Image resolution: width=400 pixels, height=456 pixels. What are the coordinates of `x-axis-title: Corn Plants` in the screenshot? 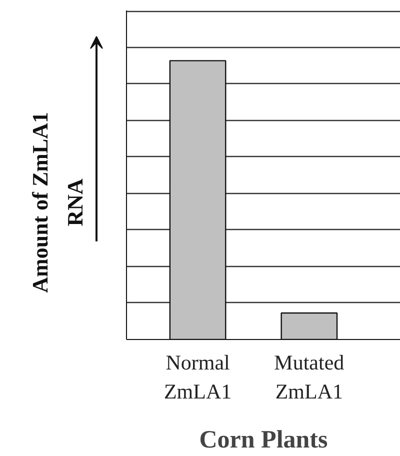 It's located at (263, 440).